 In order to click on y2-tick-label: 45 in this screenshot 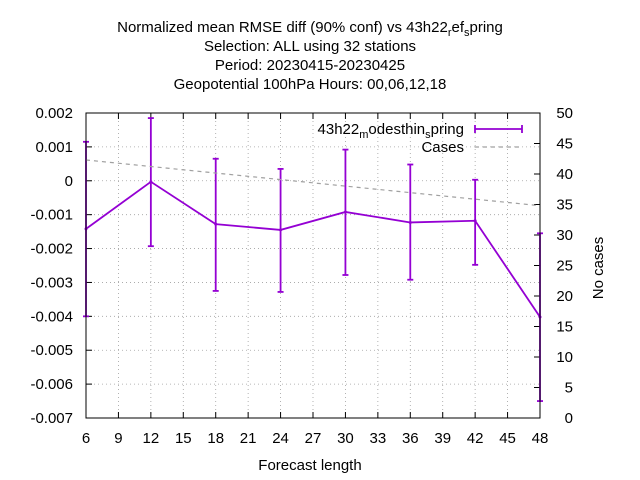, I will do `click(564, 144)`.